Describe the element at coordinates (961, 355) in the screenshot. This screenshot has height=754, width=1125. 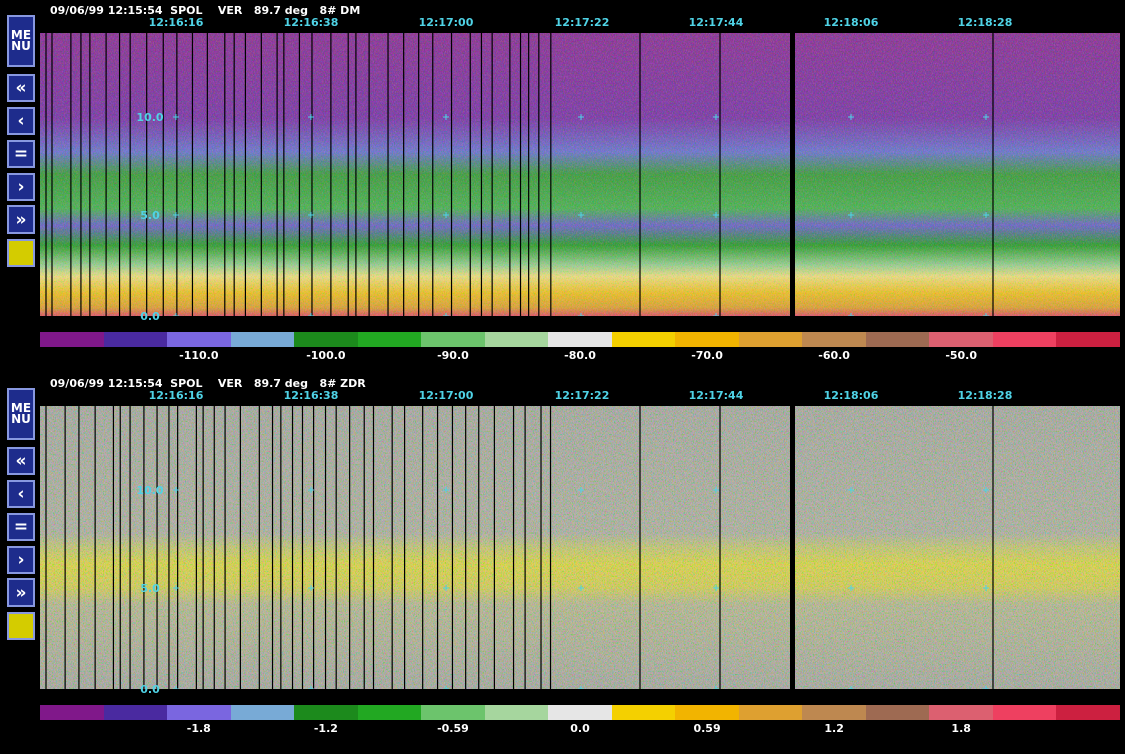
I see `colorbar-label: -50.0` at that location.